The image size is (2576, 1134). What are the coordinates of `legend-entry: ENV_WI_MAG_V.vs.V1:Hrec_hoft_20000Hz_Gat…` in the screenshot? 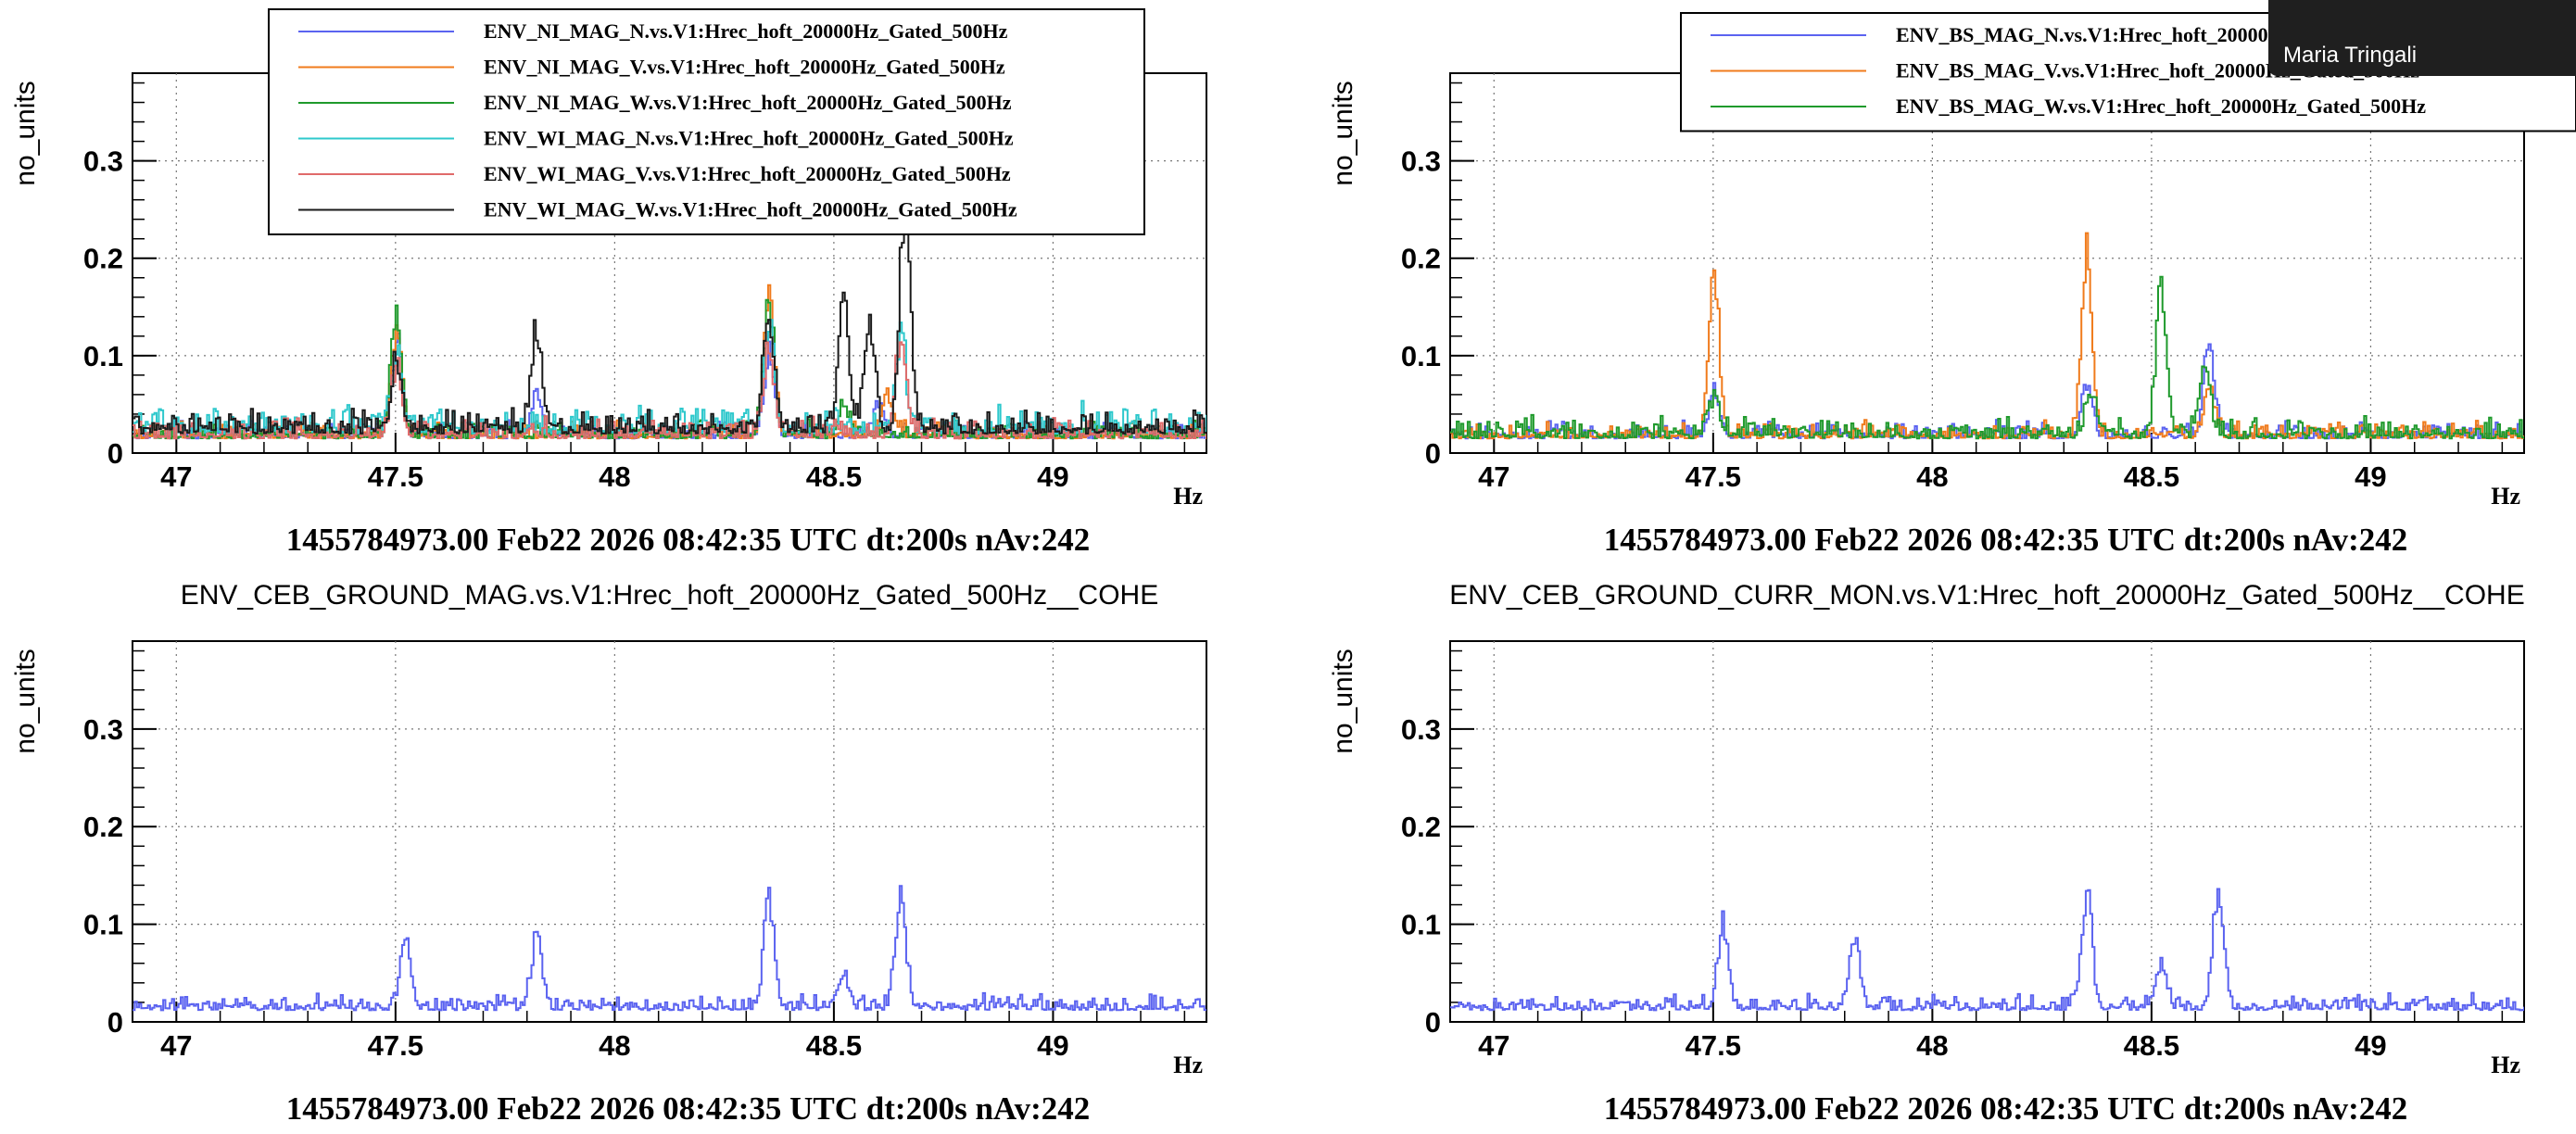 It's located at (748, 173).